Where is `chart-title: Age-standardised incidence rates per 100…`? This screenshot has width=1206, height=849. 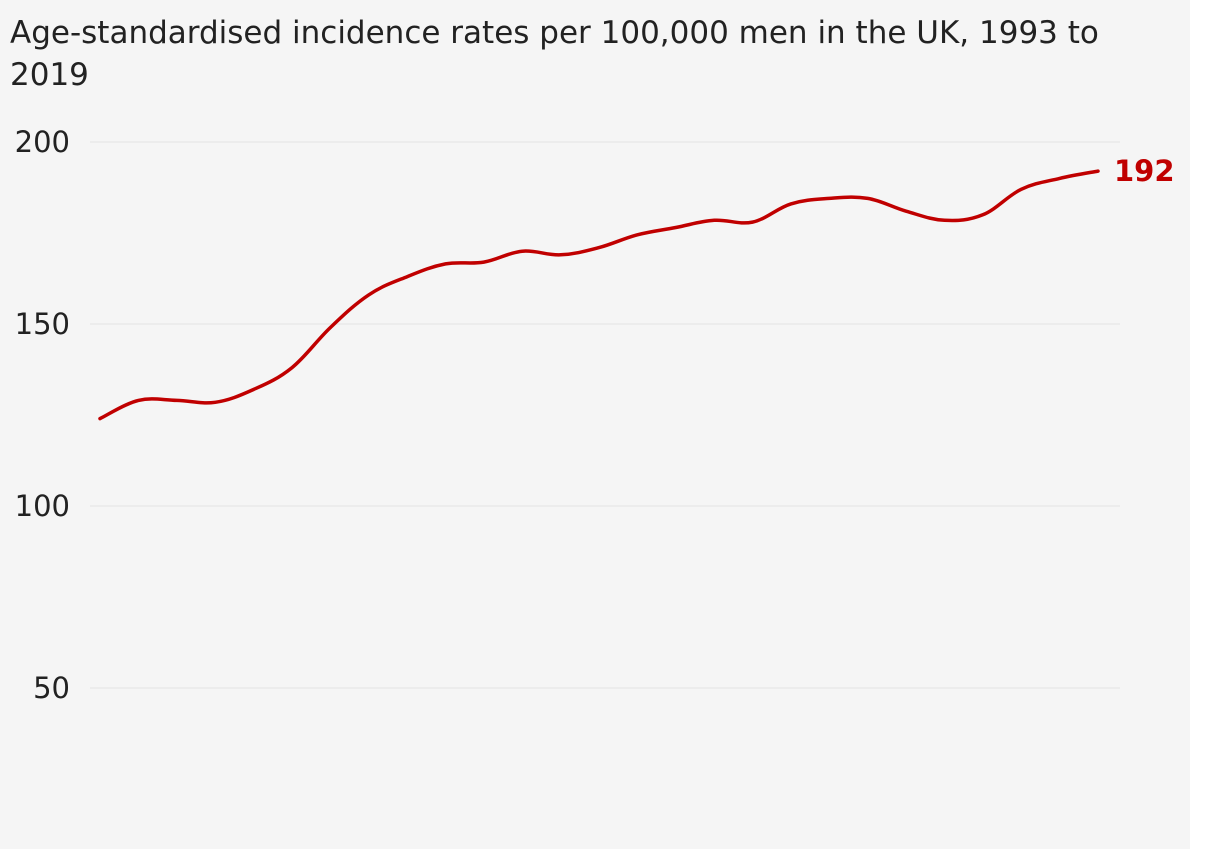 chart-title: Age-standardised incidence rates per 100… is located at coordinates (554, 54).